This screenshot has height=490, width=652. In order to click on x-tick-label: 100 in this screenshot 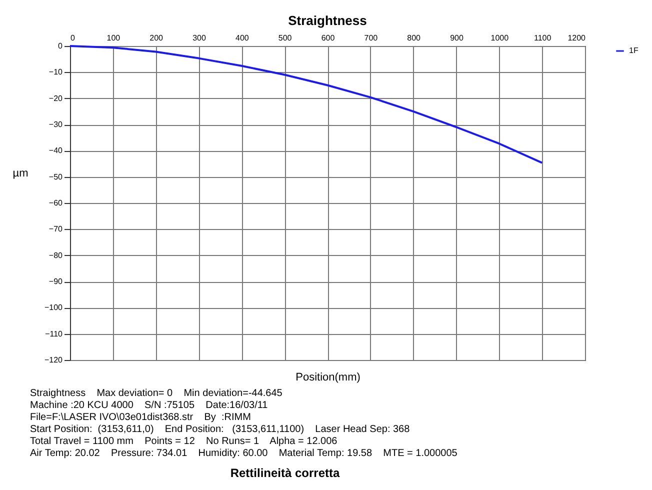, I will do `click(113, 38)`.